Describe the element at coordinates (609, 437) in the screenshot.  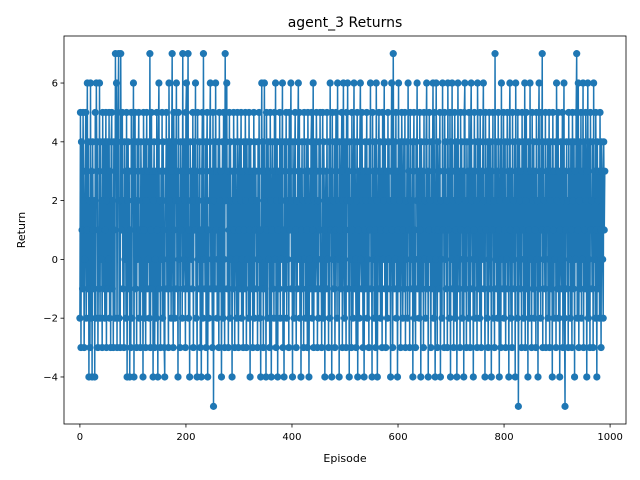
I see `x-tick-label: 1000` at that location.